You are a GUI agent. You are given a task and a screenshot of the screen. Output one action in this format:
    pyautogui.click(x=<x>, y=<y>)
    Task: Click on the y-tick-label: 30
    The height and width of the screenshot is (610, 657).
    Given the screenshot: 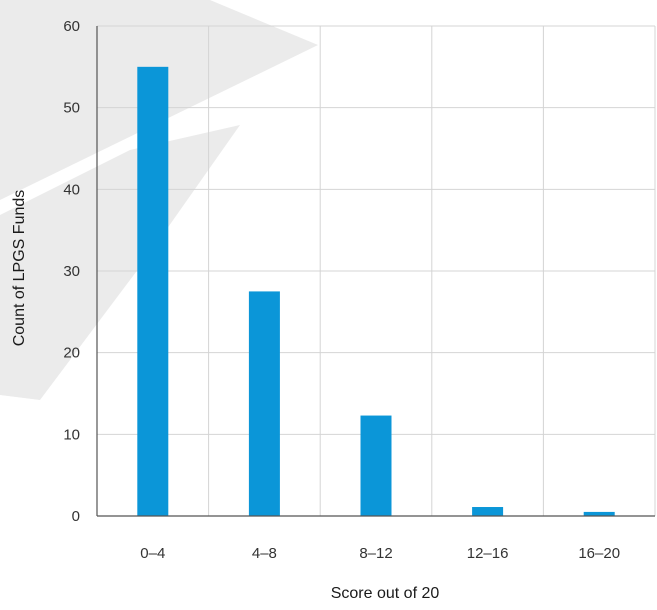 What is the action you would take?
    pyautogui.click(x=71, y=271)
    